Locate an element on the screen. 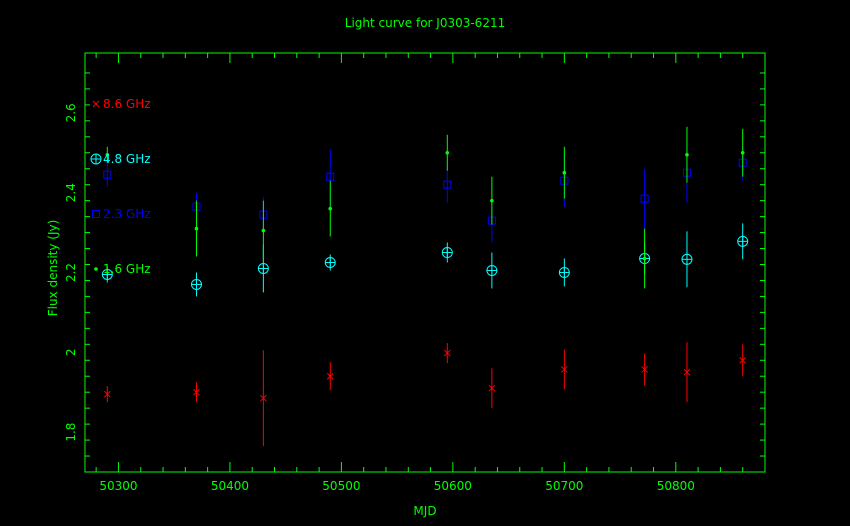 The width and height of the screenshot is (850, 526). x-tick-label: 50300 is located at coordinates (118, 486).